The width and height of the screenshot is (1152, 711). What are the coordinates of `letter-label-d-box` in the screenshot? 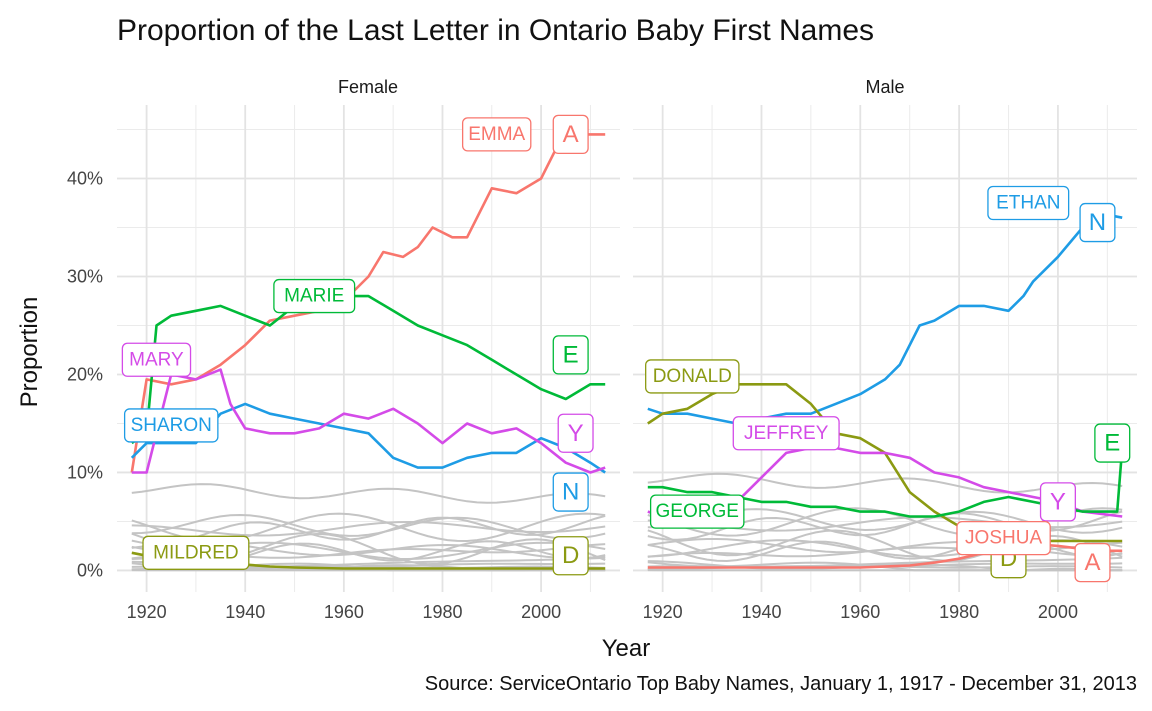 It's located at (570, 556).